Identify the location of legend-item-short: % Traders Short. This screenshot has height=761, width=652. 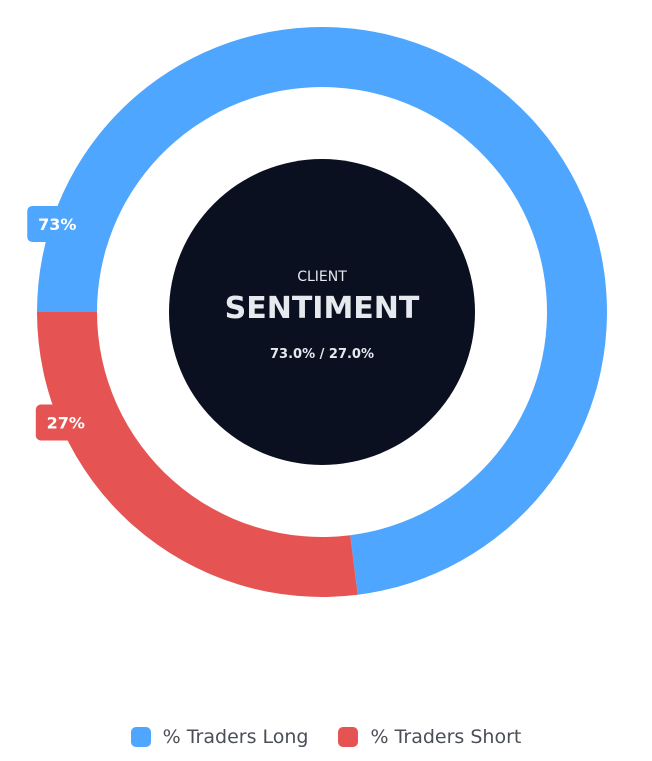
(429, 737).